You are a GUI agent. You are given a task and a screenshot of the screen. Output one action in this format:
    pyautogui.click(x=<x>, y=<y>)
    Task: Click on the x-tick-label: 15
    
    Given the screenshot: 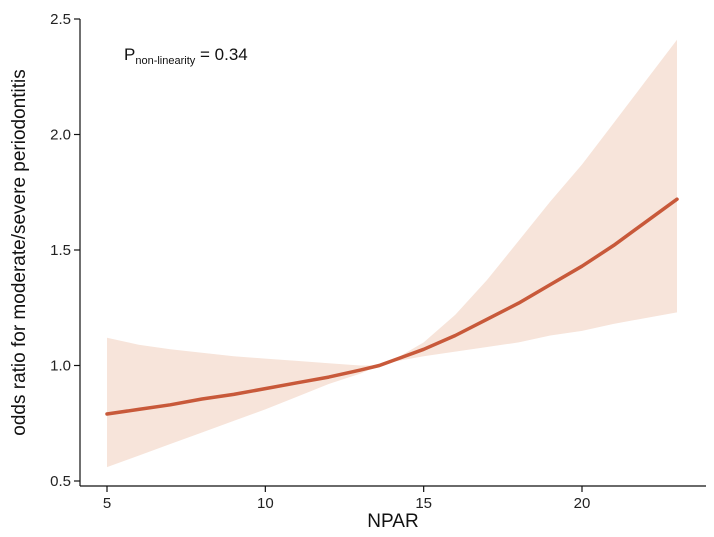 What is the action you would take?
    pyautogui.click(x=423, y=503)
    